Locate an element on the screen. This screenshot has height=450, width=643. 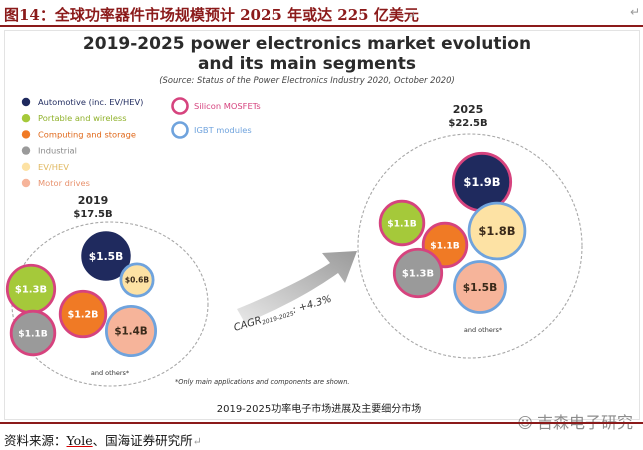
source-bar: 资料来源：Yole、国海证券研究所↵ is located at coordinates (321, 436).